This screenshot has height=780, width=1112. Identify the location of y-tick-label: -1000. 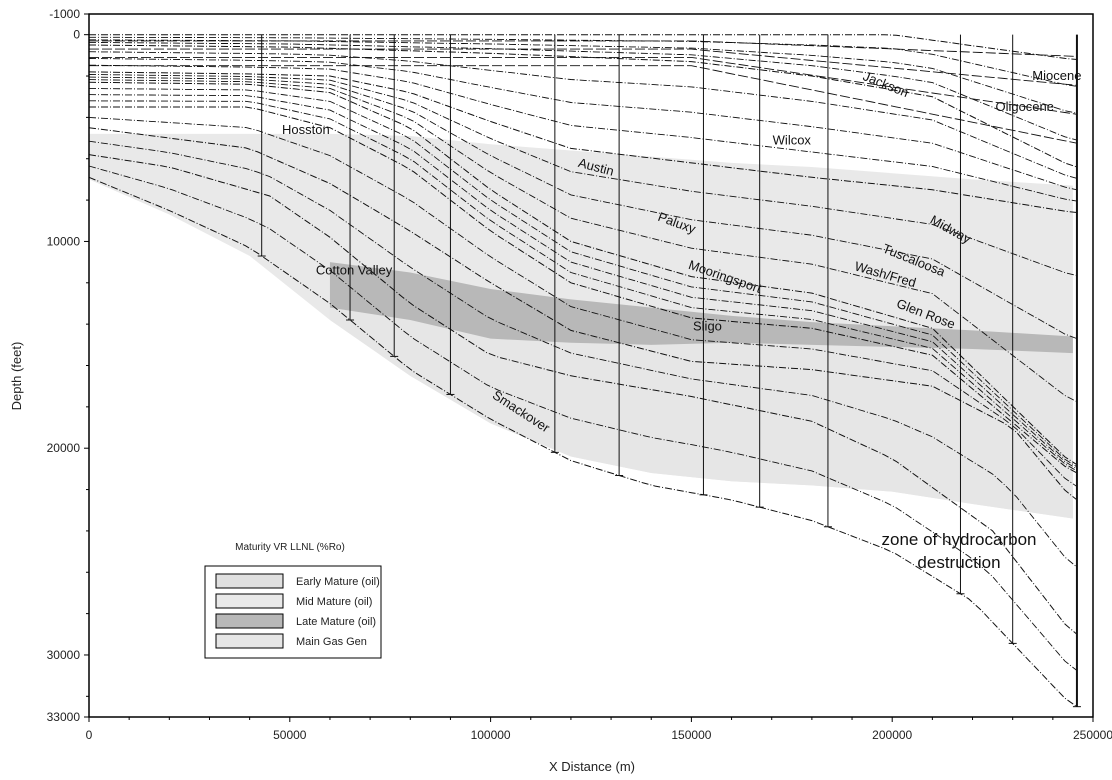
(64, 14).